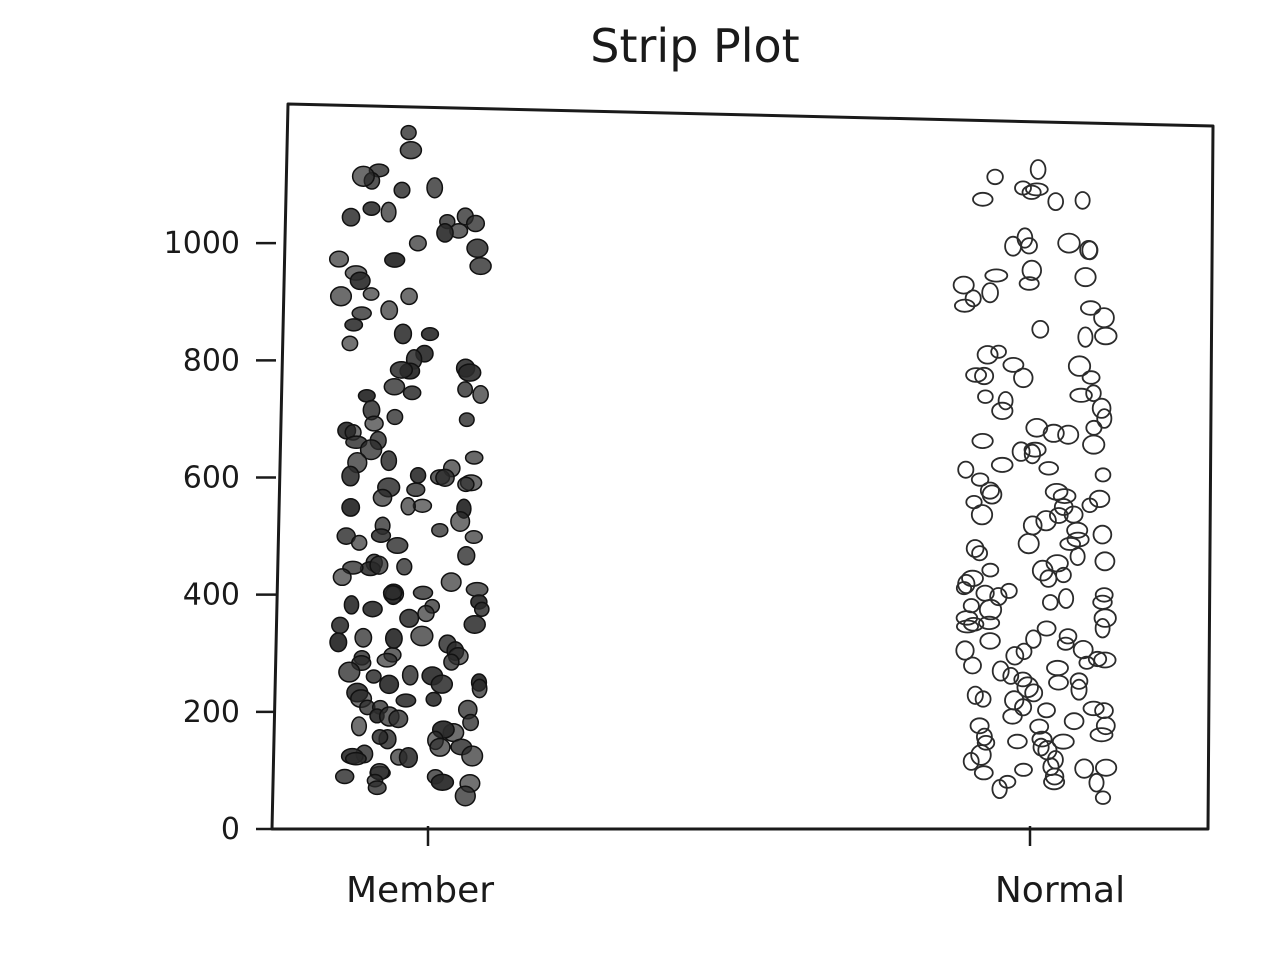 The width and height of the screenshot is (1280, 964). What do you see at coordinates (1060, 890) in the screenshot?
I see `x-tick-label: Normal` at bounding box center [1060, 890].